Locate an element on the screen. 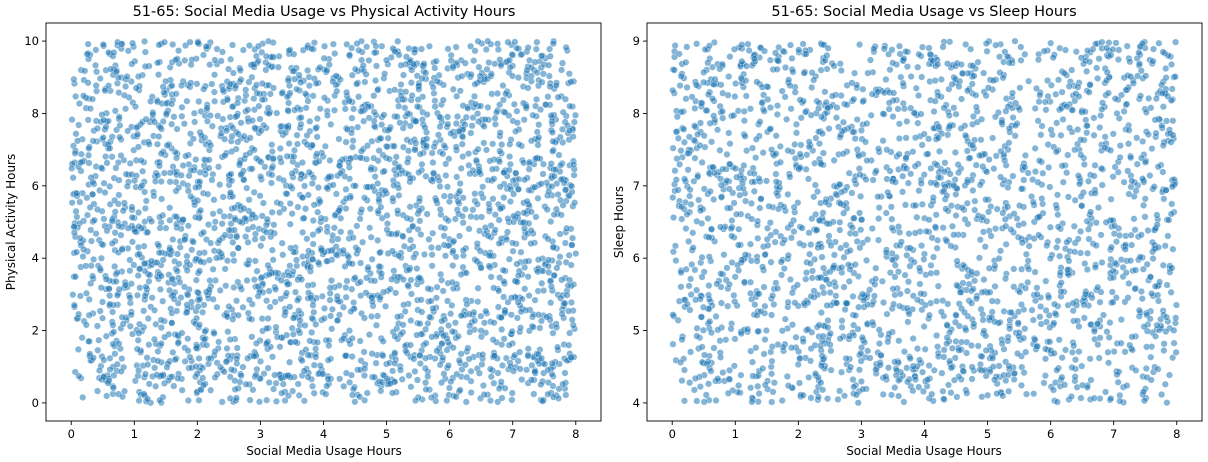  x-tick-label: 1 is located at coordinates (134, 434).